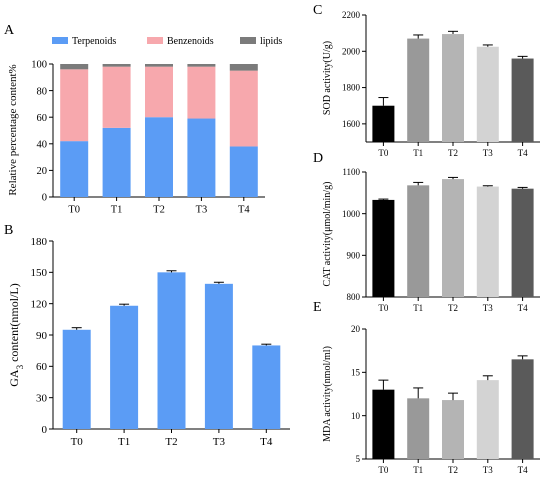 This screenshot has width=550, height=481. Describe the element at coordinates (327, 78) in the screenshot. I see `y-axis-label: SOD activity(U/g)` at that location.